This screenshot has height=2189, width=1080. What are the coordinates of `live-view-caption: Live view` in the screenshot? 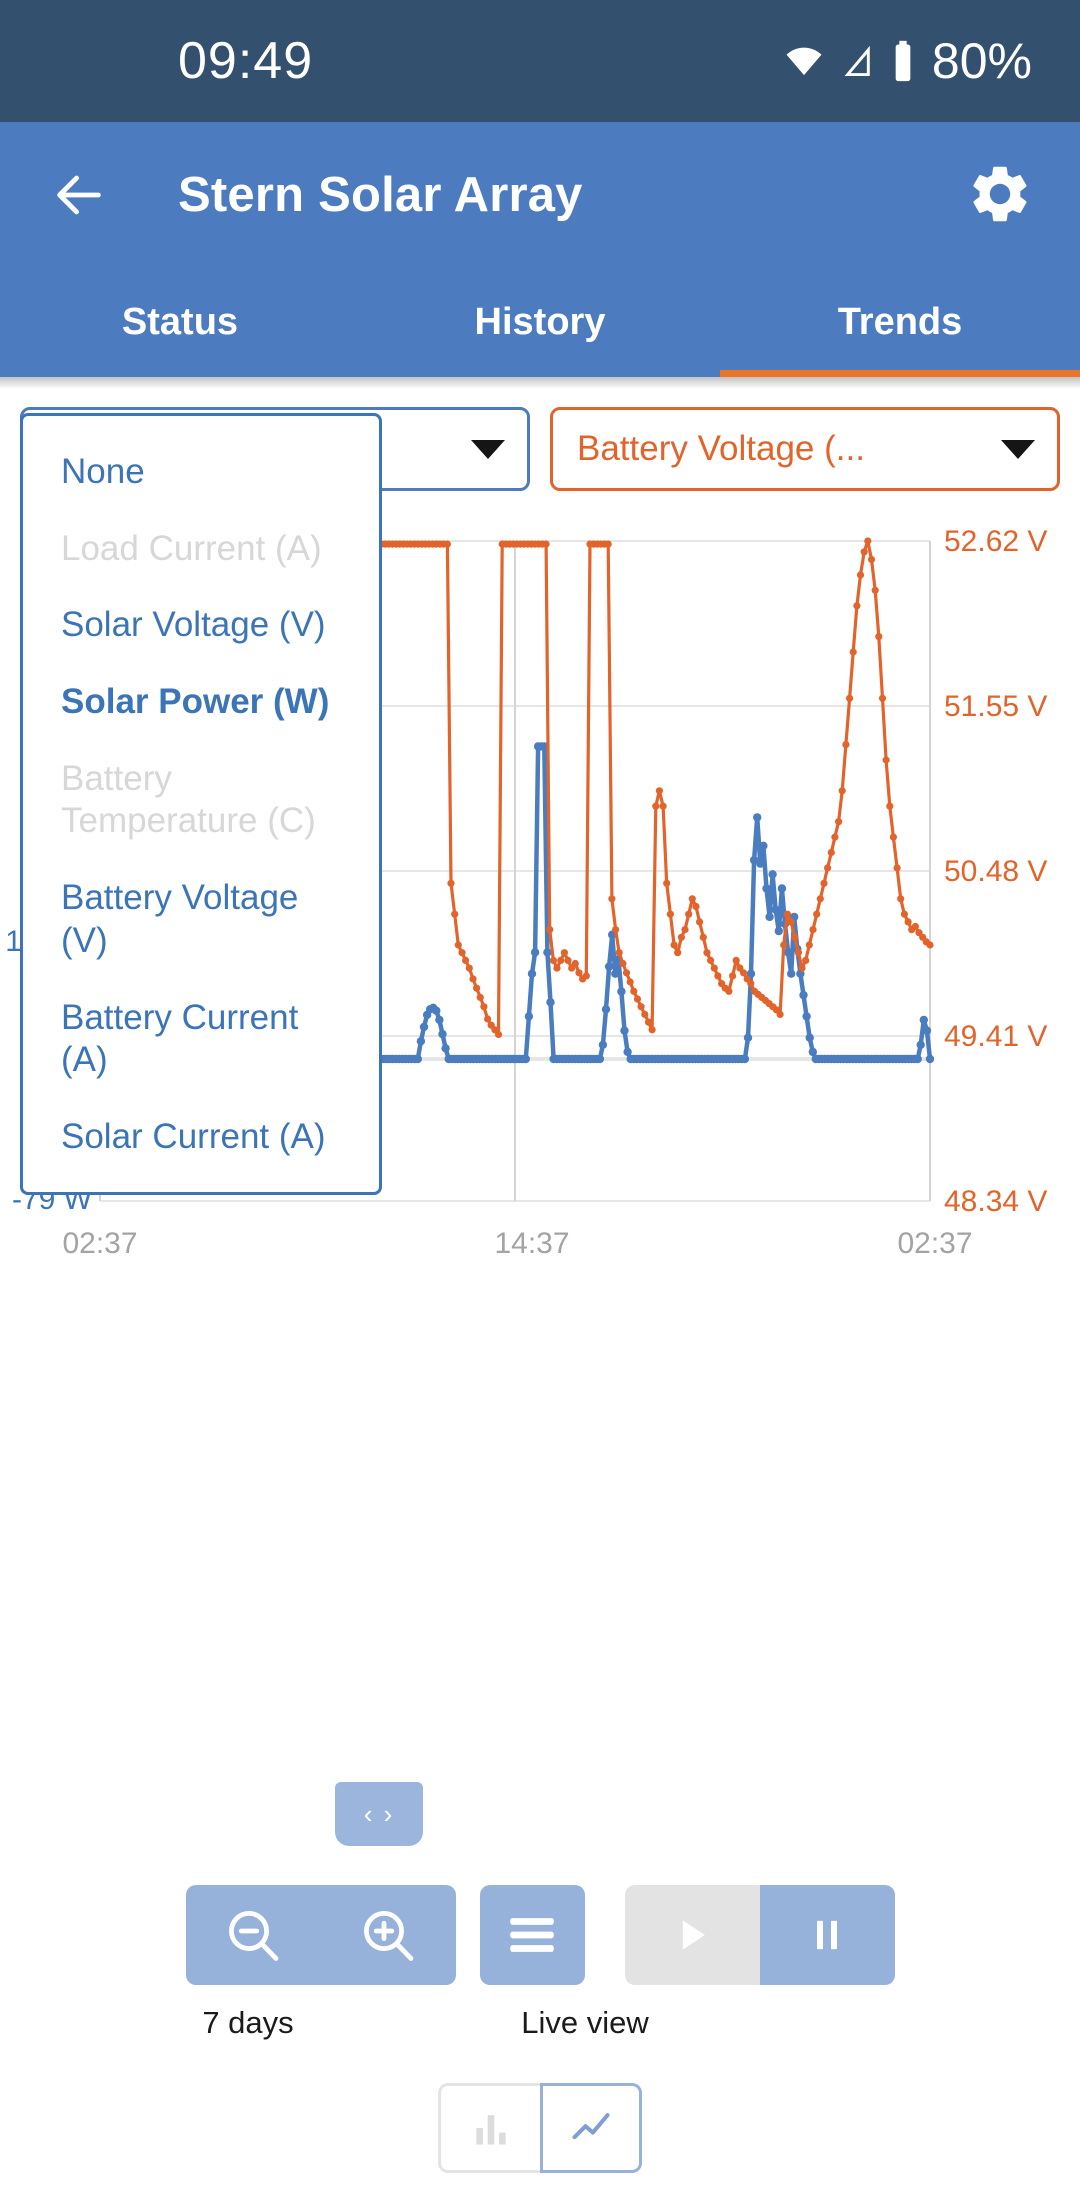 It's located at (585, 2022).